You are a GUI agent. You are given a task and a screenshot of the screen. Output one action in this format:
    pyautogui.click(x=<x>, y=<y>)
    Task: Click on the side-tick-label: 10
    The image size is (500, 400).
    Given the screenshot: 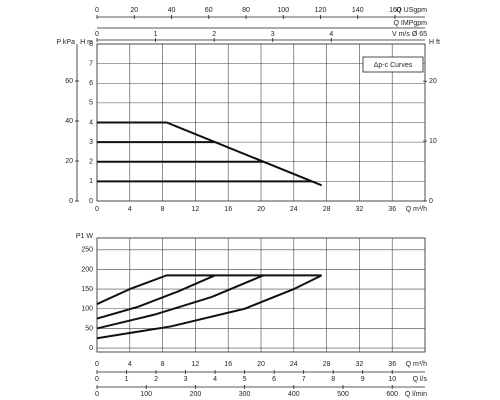 What is the action you would take?
    pyautogui.click(x=433, y=141)
    